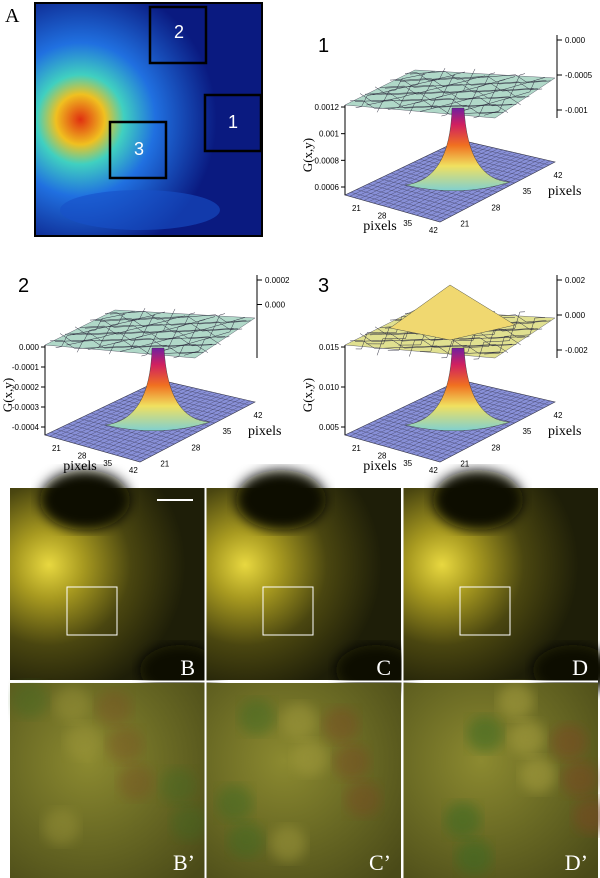 Image resolution: width=600 pixels, height=878 pixels. I want to click on tick-label: 0.0002, so click(277, 280).